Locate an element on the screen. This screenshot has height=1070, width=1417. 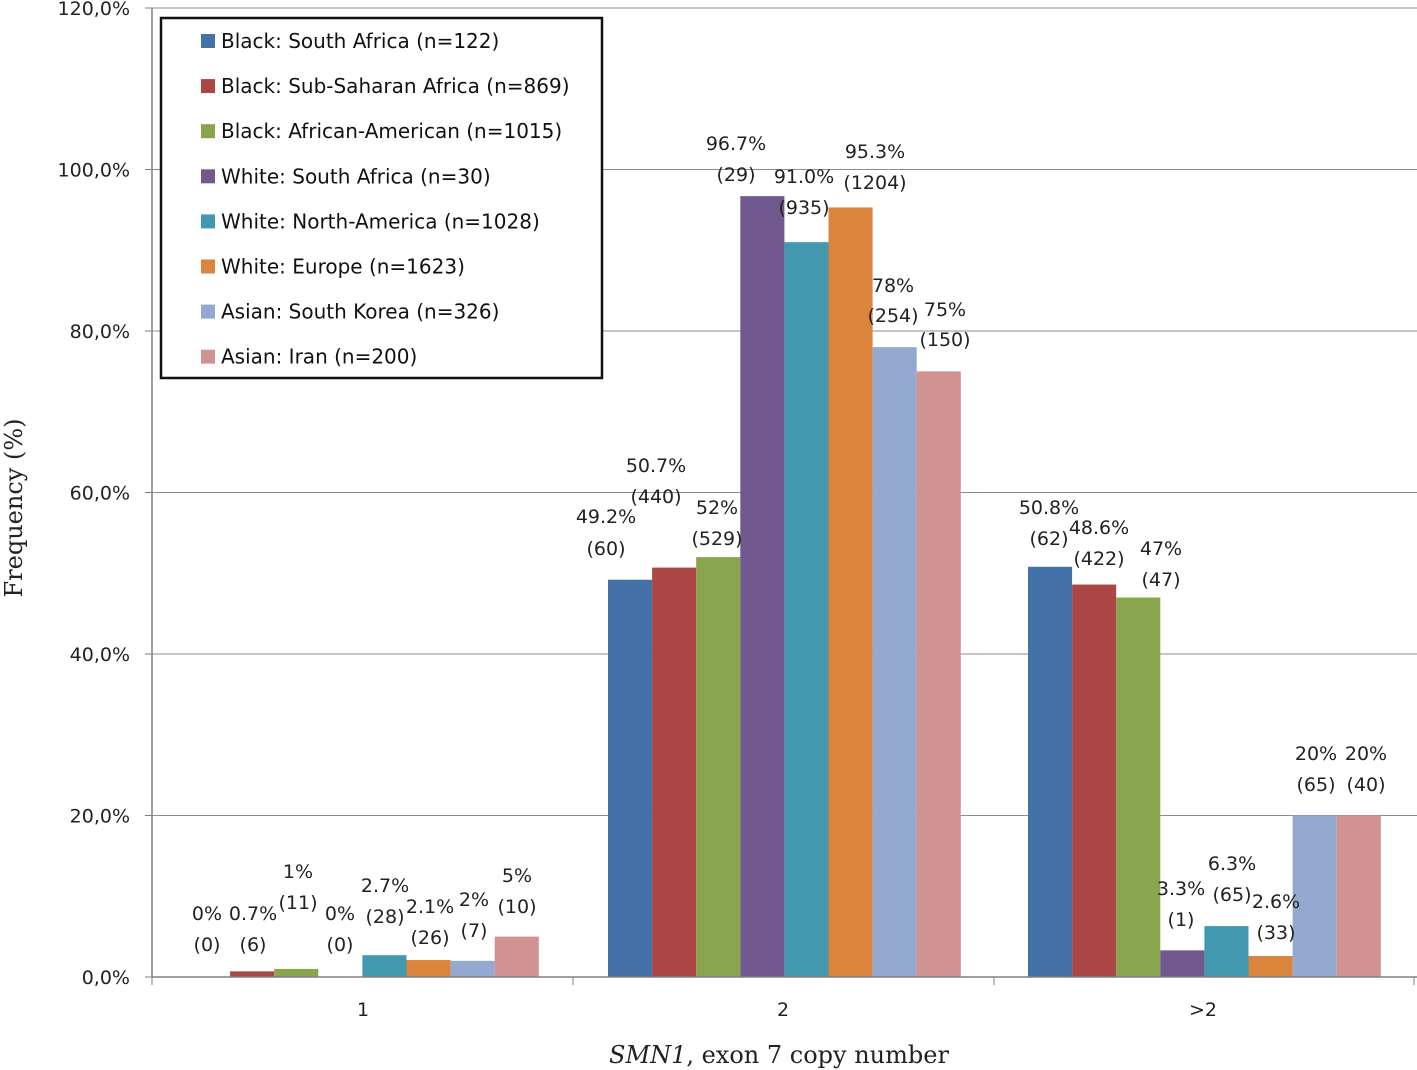
legend-entry: Asian: South Korea (n=326) is located at coordinates (360, 312).